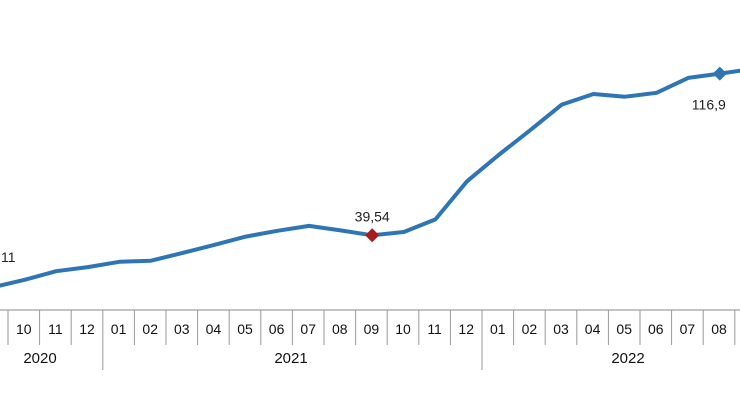  What do you see at coordinates (372, 329) in the screenshot?
I see `x-tick-label: 09` at bounding box center [372, 329].